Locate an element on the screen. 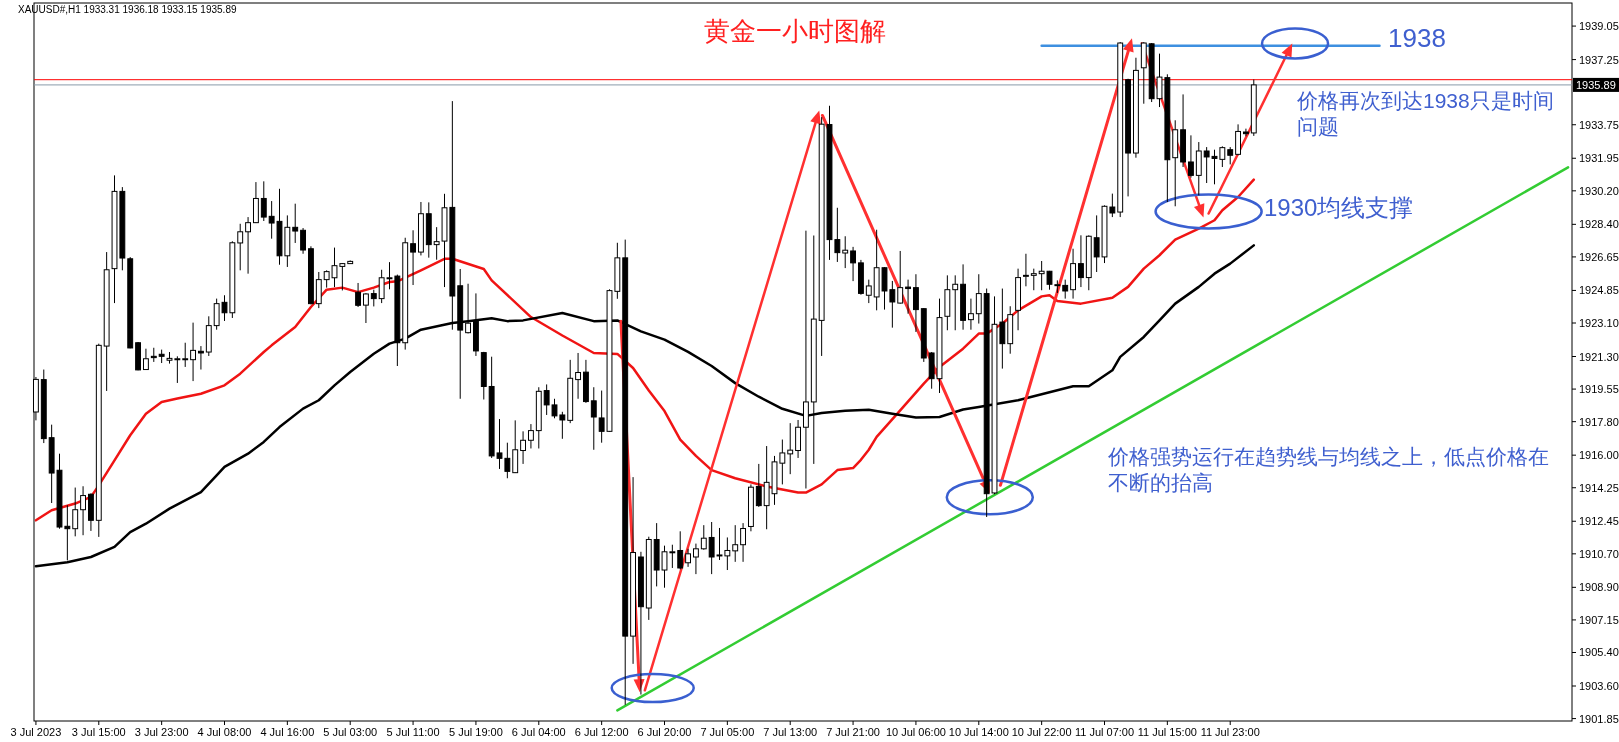 The height and width of the screenshot is (742, 1619). x-tick-label: 7 Jul 05:00 is located at coordinates (727, 732).